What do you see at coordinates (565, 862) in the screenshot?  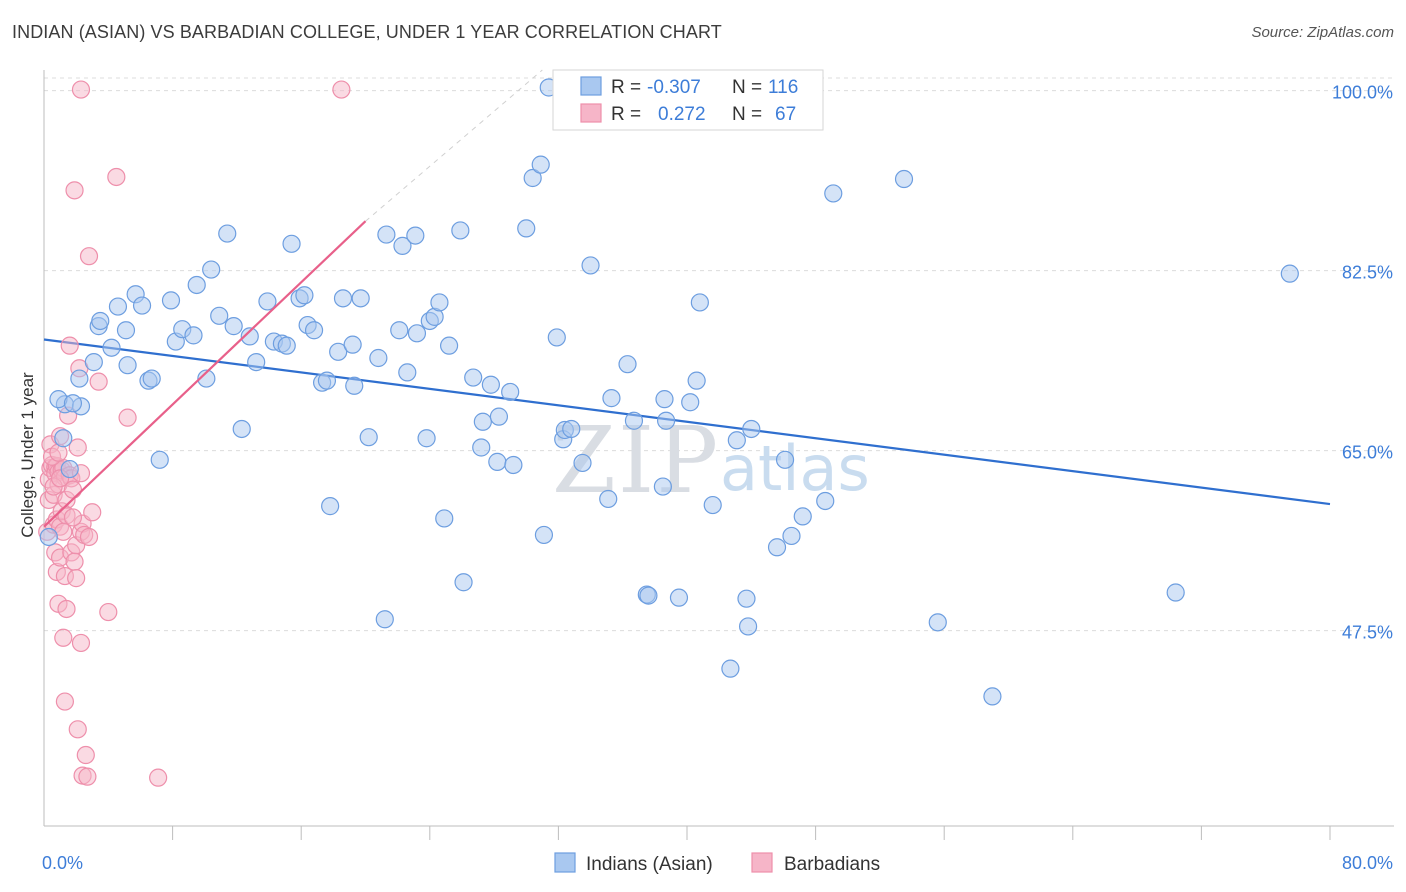 I see `series-legend-swatch-blue` at bounding box center [565, 862].